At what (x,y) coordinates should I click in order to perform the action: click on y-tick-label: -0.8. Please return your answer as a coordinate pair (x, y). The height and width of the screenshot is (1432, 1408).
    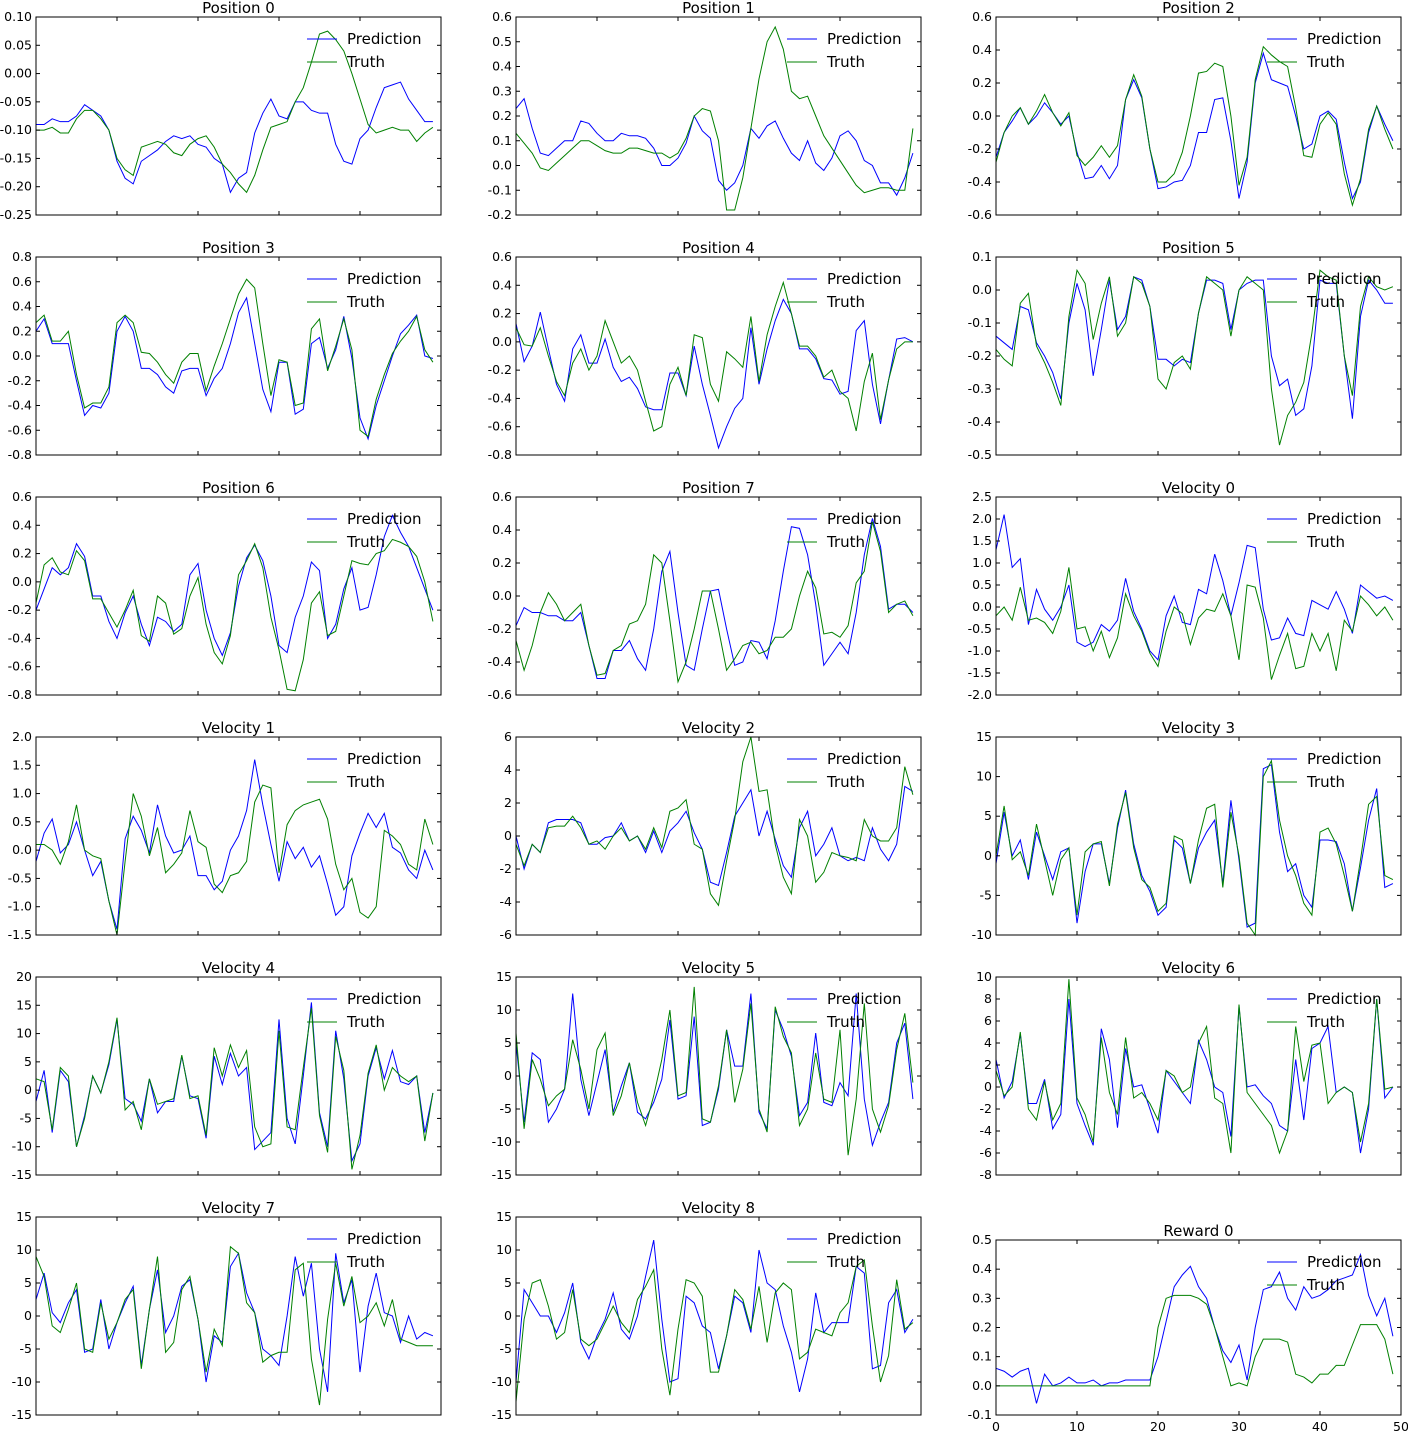
    Looking at the image, I should click on (20, 694).